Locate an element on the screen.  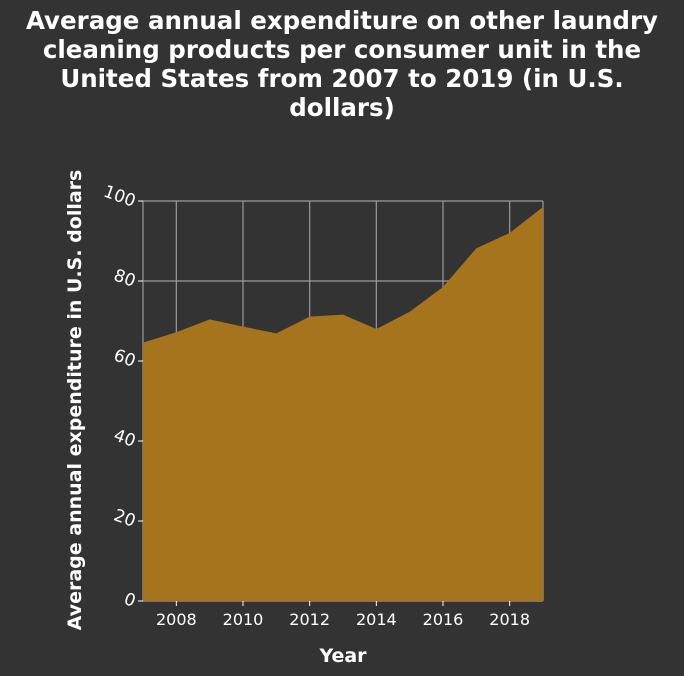
chart-title-line: dollars) is located at coordinates (342, 107).